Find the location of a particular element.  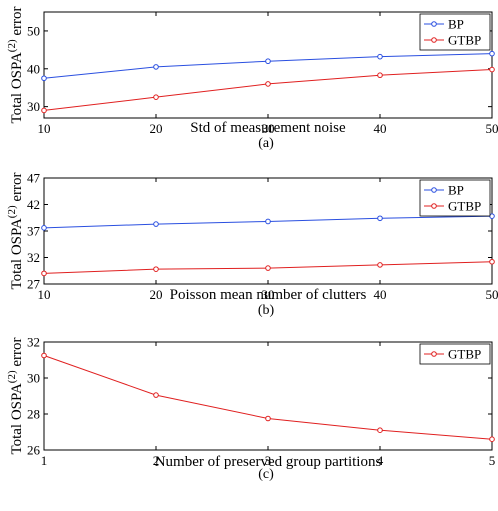

y-tick-label: 40 is located at coordinates (33, 68).